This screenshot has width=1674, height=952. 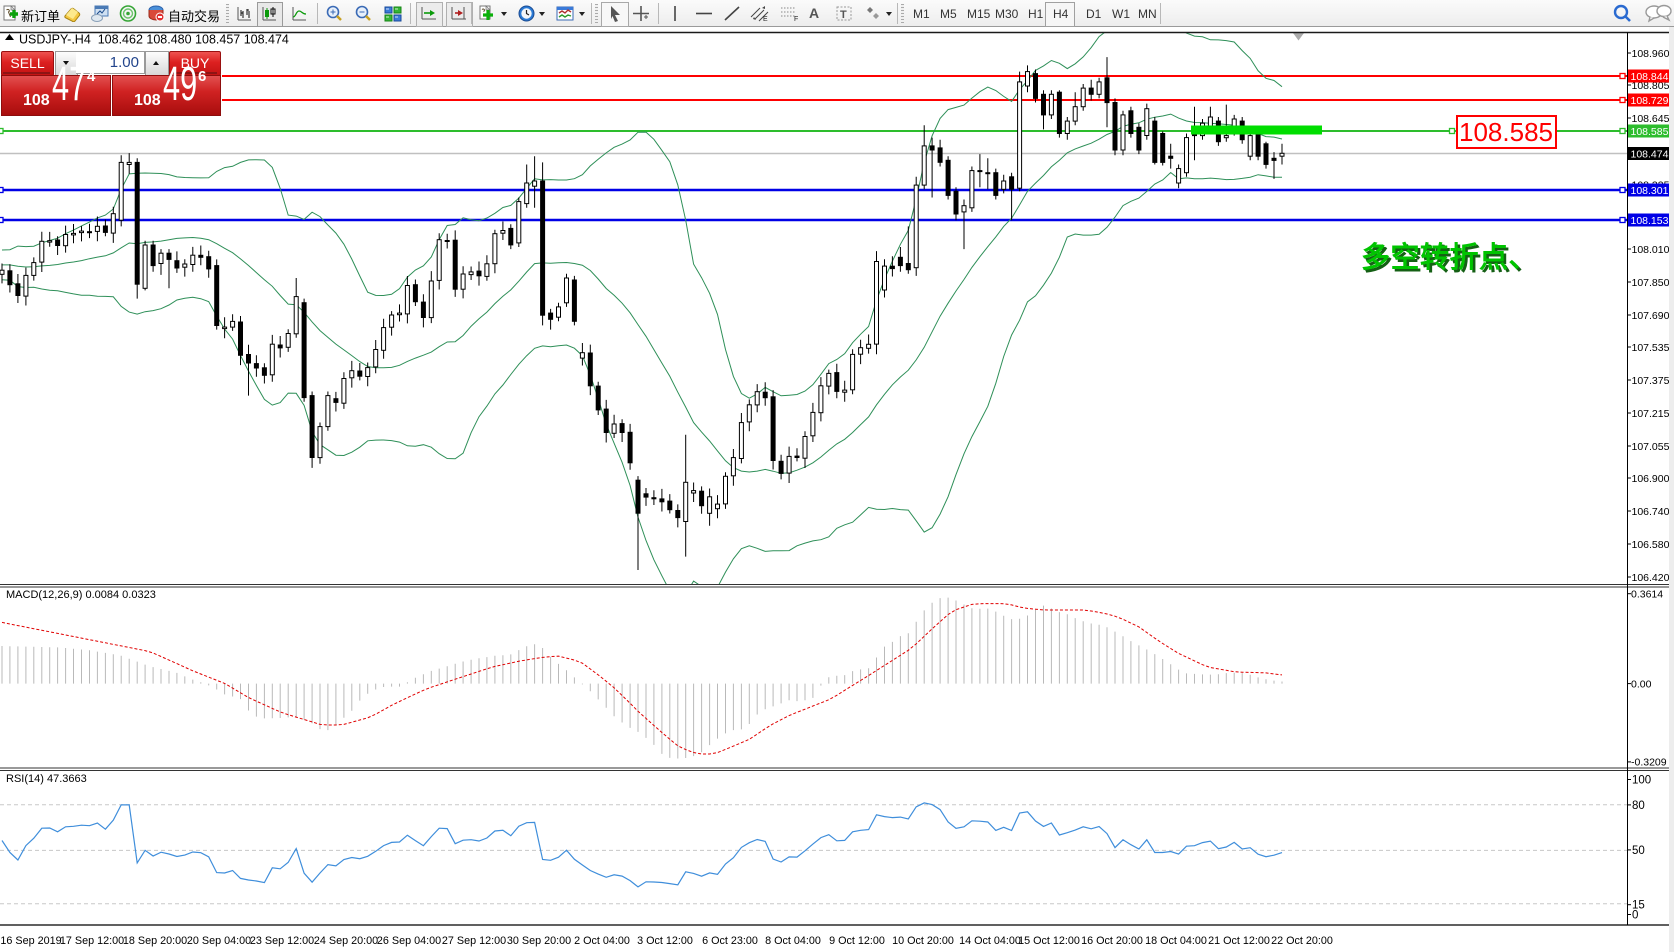 I want to click on svg-text: 108.301, so click(x=1650, y=191).